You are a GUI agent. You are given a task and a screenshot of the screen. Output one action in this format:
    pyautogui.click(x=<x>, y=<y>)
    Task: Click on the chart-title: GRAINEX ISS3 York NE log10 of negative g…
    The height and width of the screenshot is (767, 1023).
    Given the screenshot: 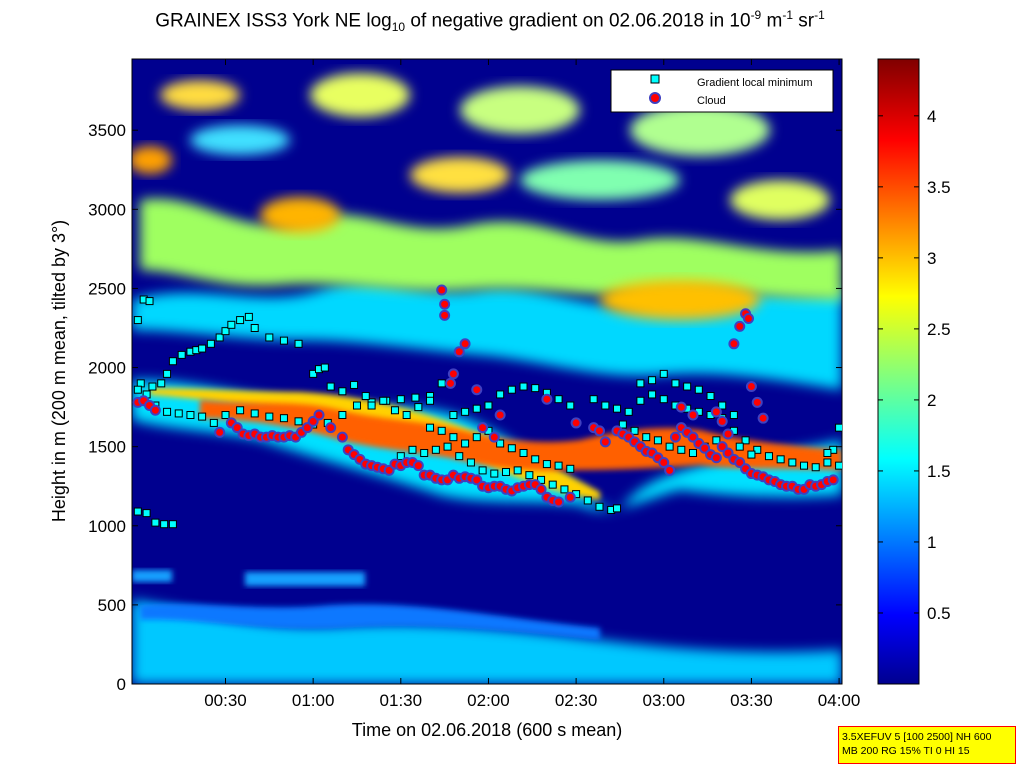 What is the action you would take?
    pyautogui.click(x=490, y=21)
    